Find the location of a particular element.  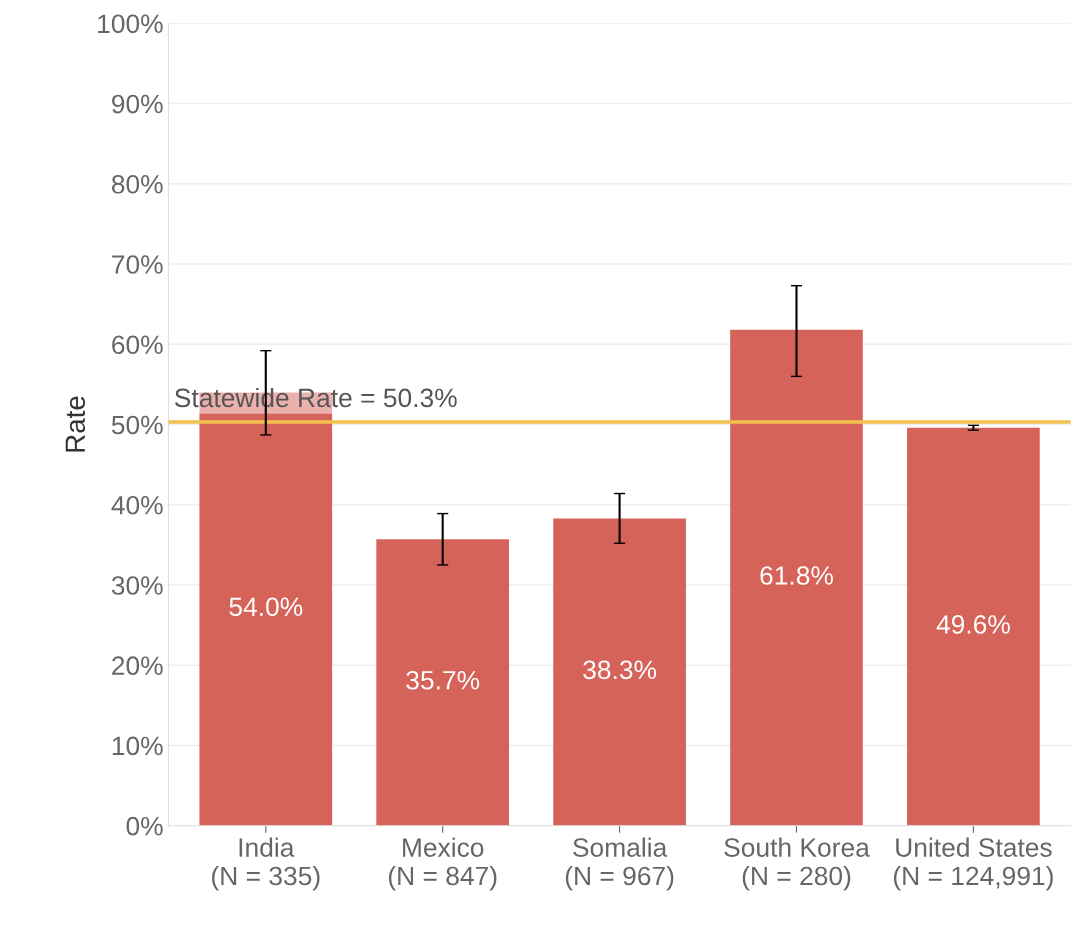

data-label: 35.7% is located at coordinates (443, 680).